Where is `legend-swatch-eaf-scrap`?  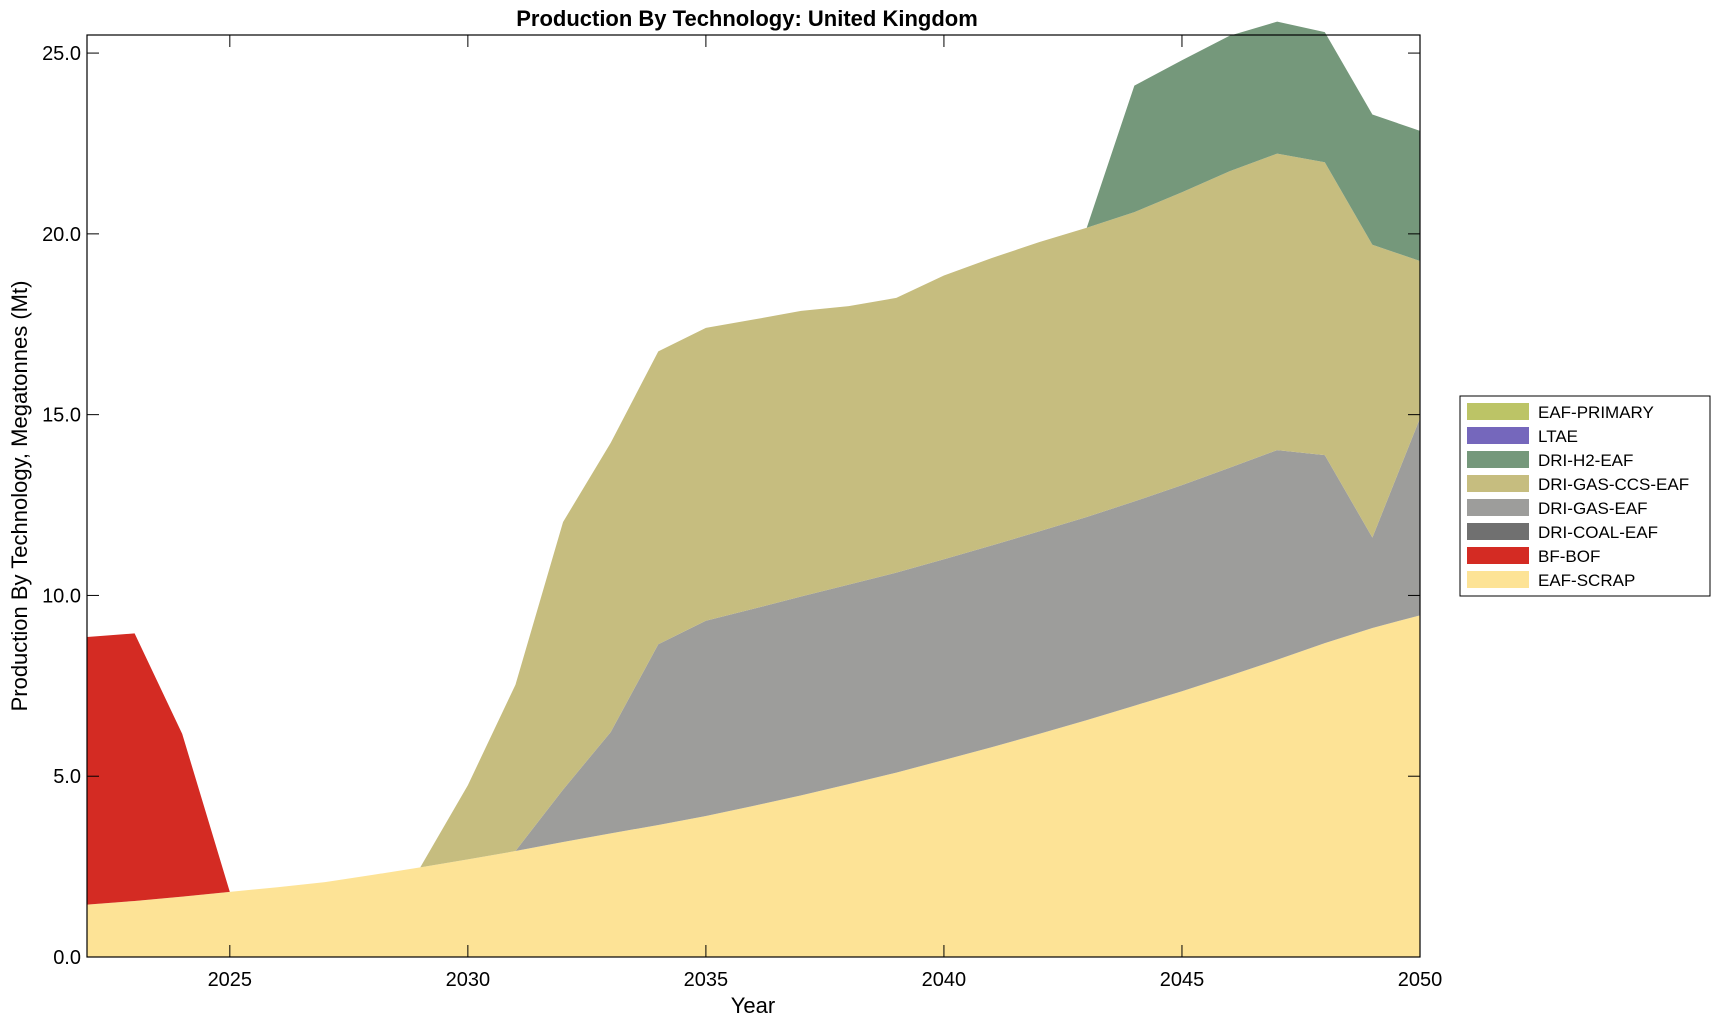
legend-swatch-eaf-scrap is located at coordinates (1498, 579).